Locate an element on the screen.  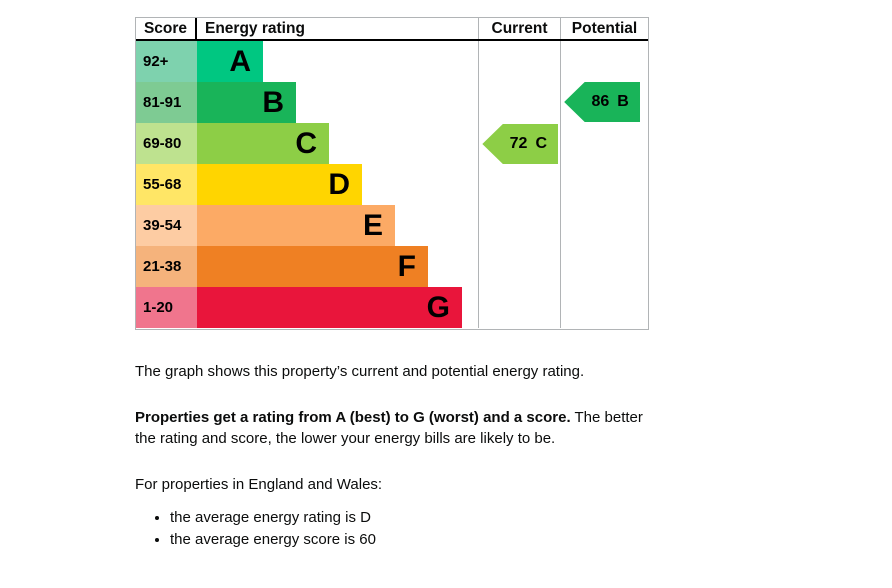
current-rating-arrow: 72 C is located at coordinates (520, 144).